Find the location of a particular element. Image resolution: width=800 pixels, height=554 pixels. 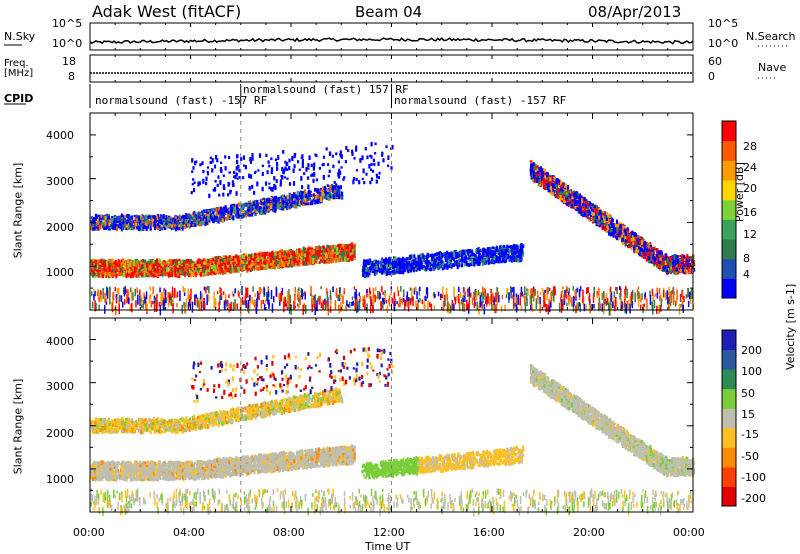

freq-tick-high: 18 is located at coordinates (69, 61).